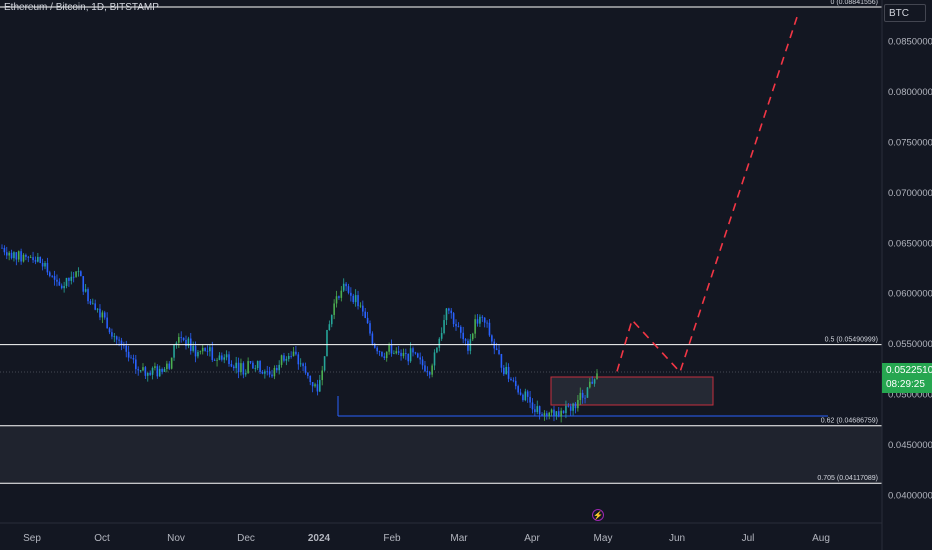  What do you see at coordinates (532, 538) in the screenshot?
I see `x-tick-label: Apr` at bounding box center [532, 538].